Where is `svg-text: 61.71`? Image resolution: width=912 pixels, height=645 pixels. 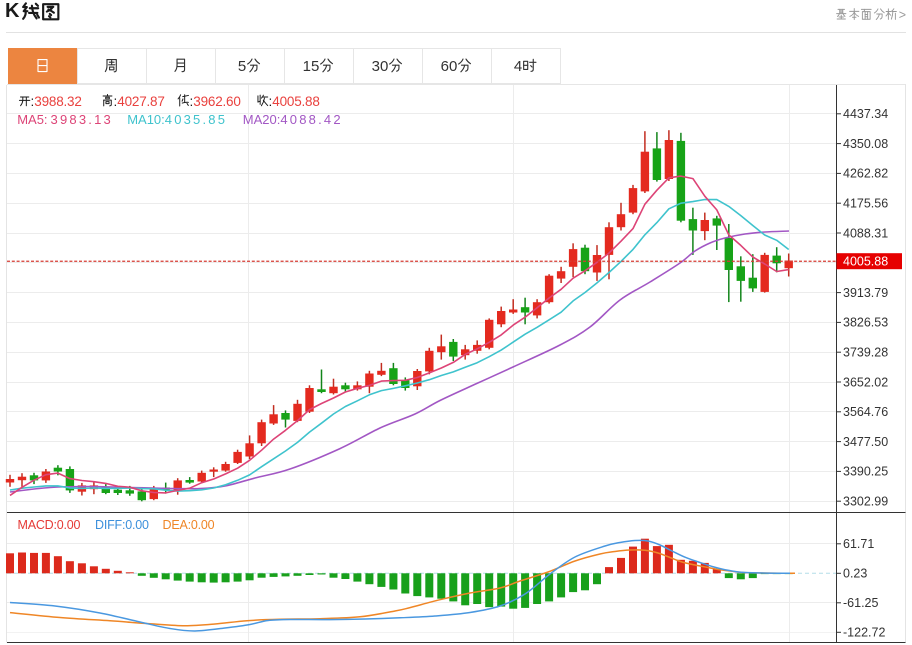 svg-text: 61.71 is located at coordinates (858, 544).